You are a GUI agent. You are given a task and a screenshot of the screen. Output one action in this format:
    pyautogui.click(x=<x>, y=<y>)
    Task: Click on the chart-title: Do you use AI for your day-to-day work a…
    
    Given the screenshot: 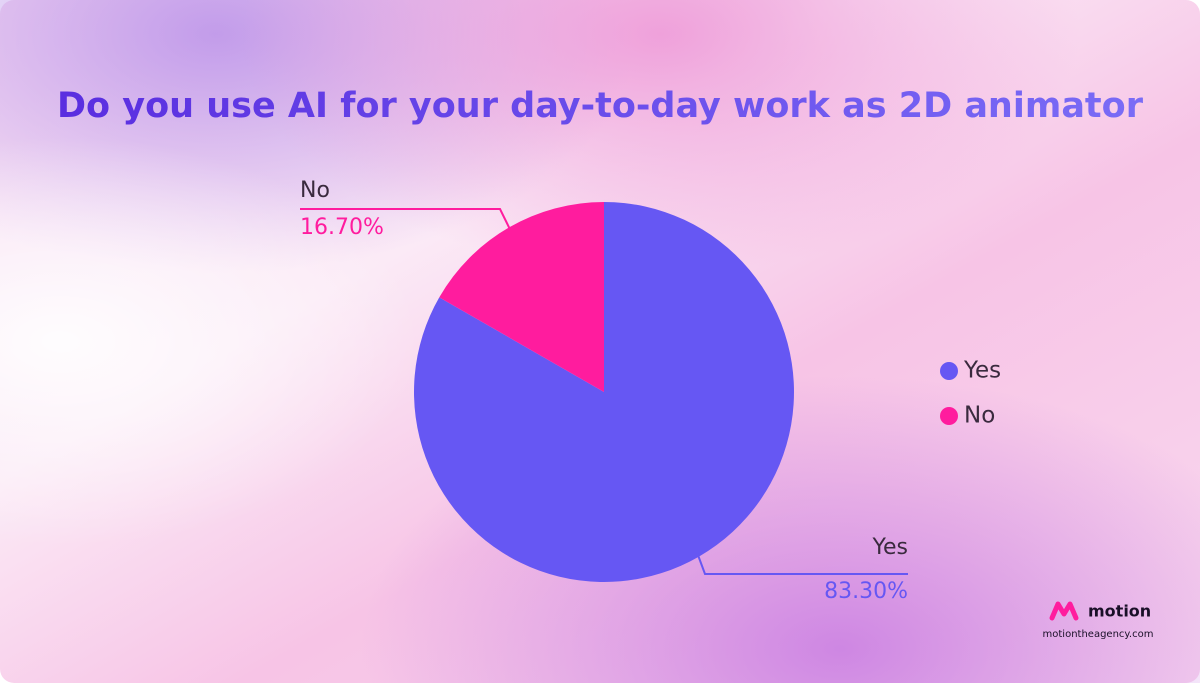 What is the action you would take?
    pyautogui.click(x=600, y=106)
    